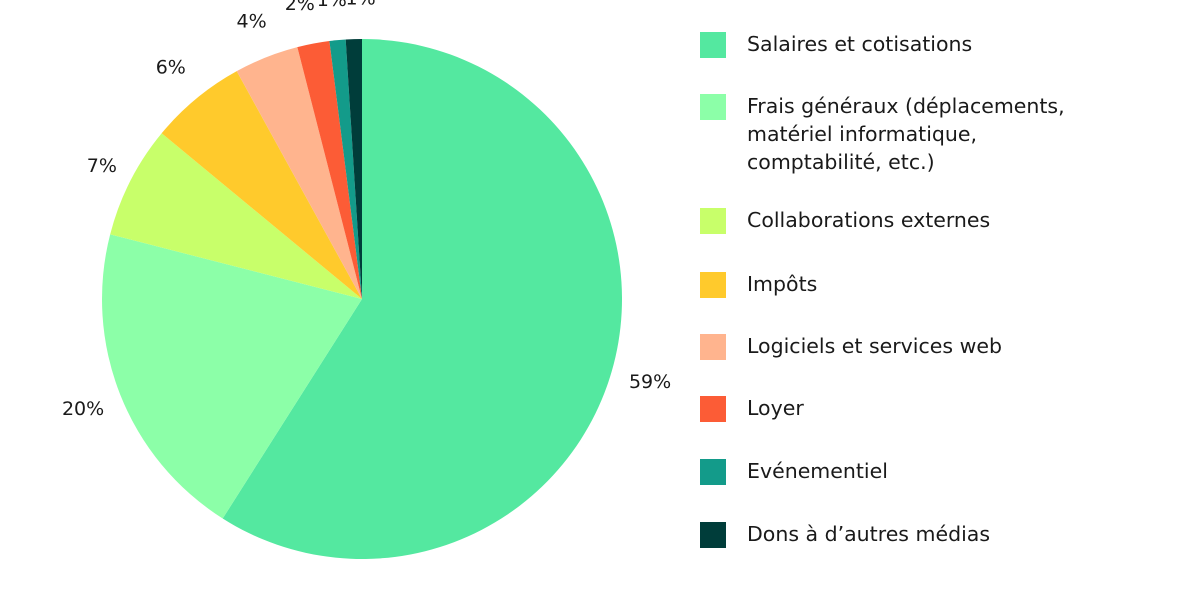 The image size is (1200, 608). What do you see at coordinates (817, 471) in the screenshot?
I see `legend-label: Evénementiel` at bounding box center [817, 471].